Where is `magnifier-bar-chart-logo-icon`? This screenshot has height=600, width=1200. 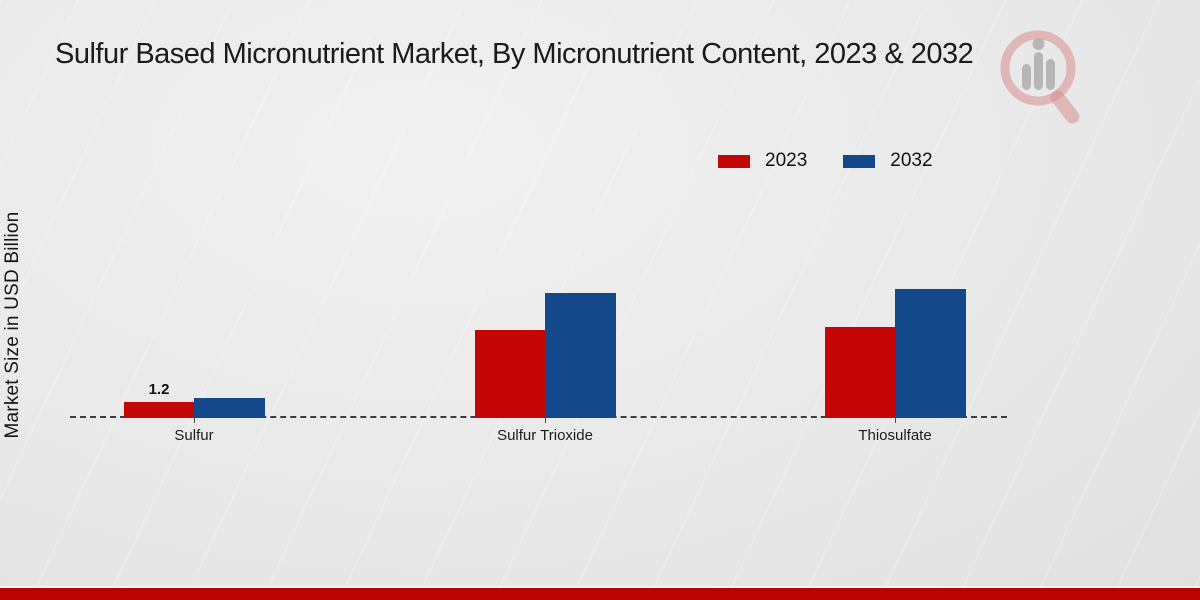 magnifier-bar-chart-logo-icon is located at coordinates (1043, 76).